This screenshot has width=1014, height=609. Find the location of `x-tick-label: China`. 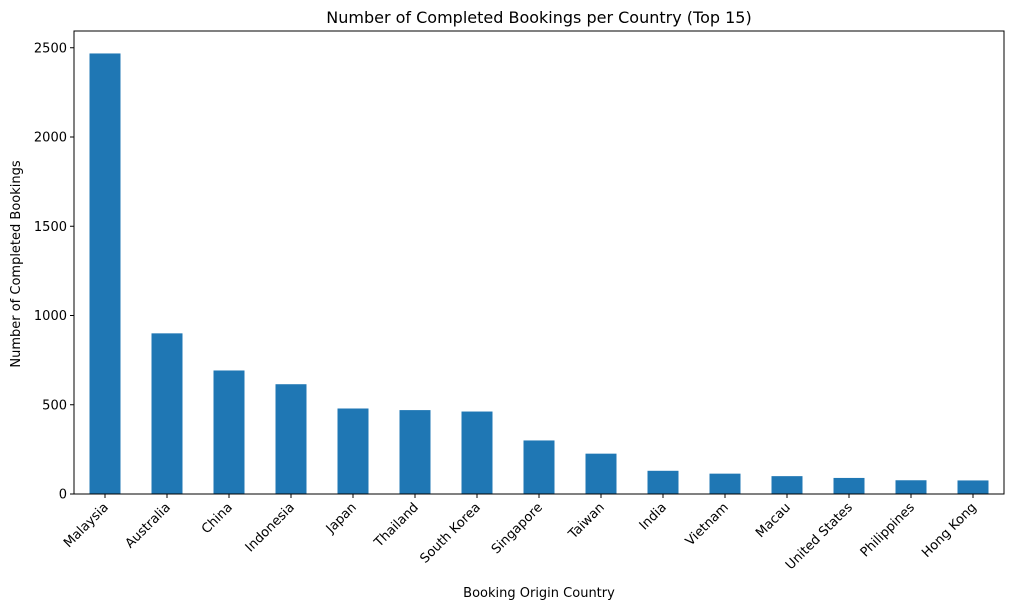

x-tick-label: China is located at coordinates (217, 518).